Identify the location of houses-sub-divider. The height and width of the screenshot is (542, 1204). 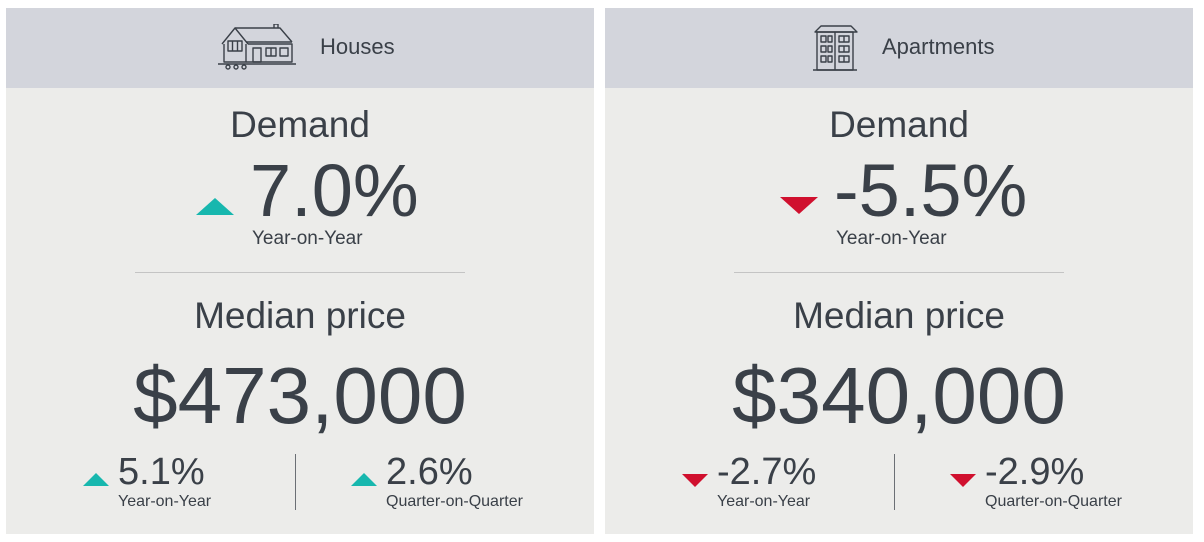
(295, 482).